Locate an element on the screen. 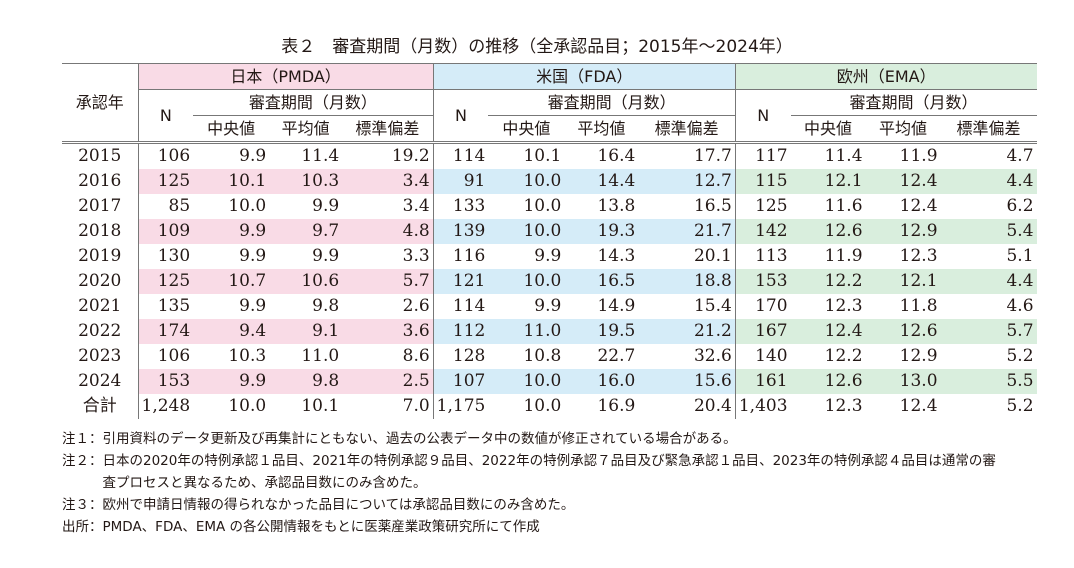 This screenshot has height=568, width=1074. year-cell: 2018 is located at coordinates (100, 231).